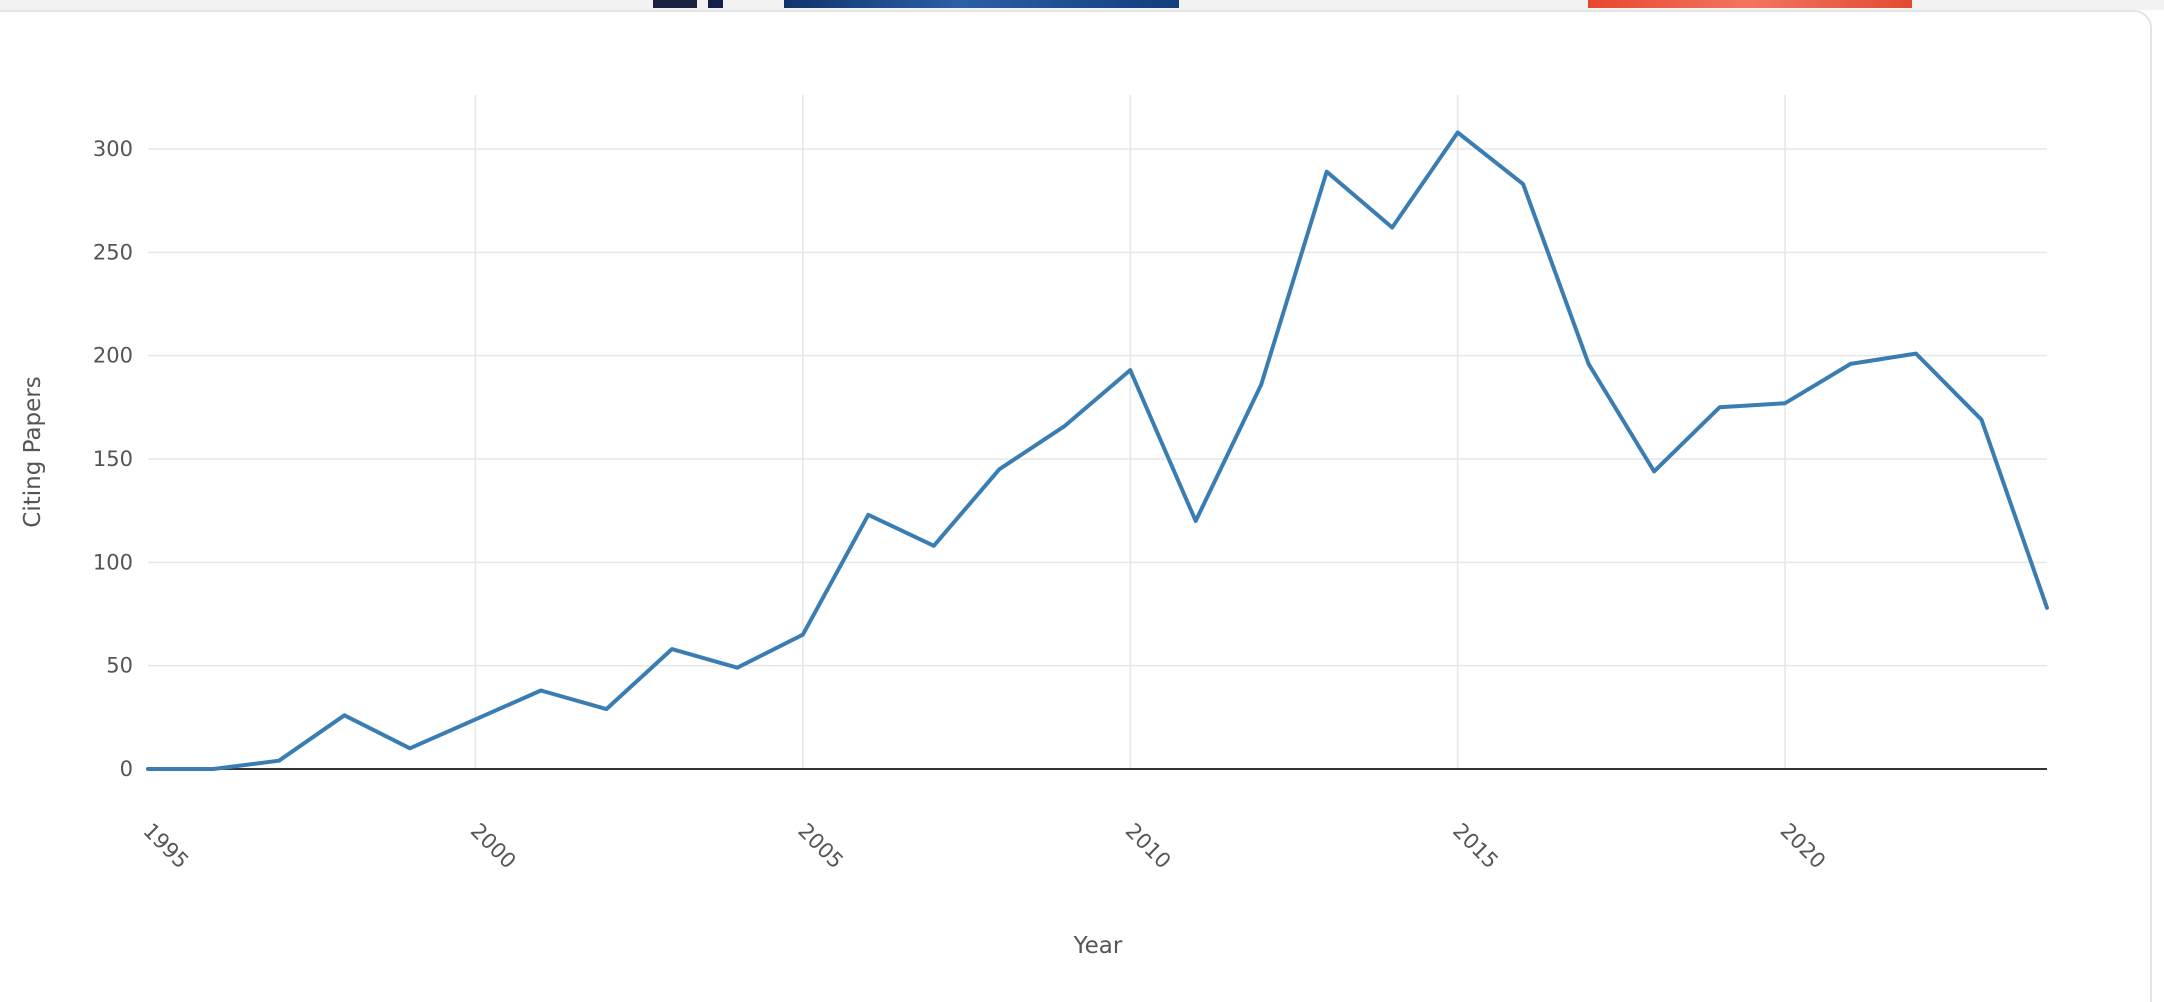  What do you see at coordinates (1098, 946) in the screenshot?
I see `x-axis-title: Year` at bounding box center [1098, 946].